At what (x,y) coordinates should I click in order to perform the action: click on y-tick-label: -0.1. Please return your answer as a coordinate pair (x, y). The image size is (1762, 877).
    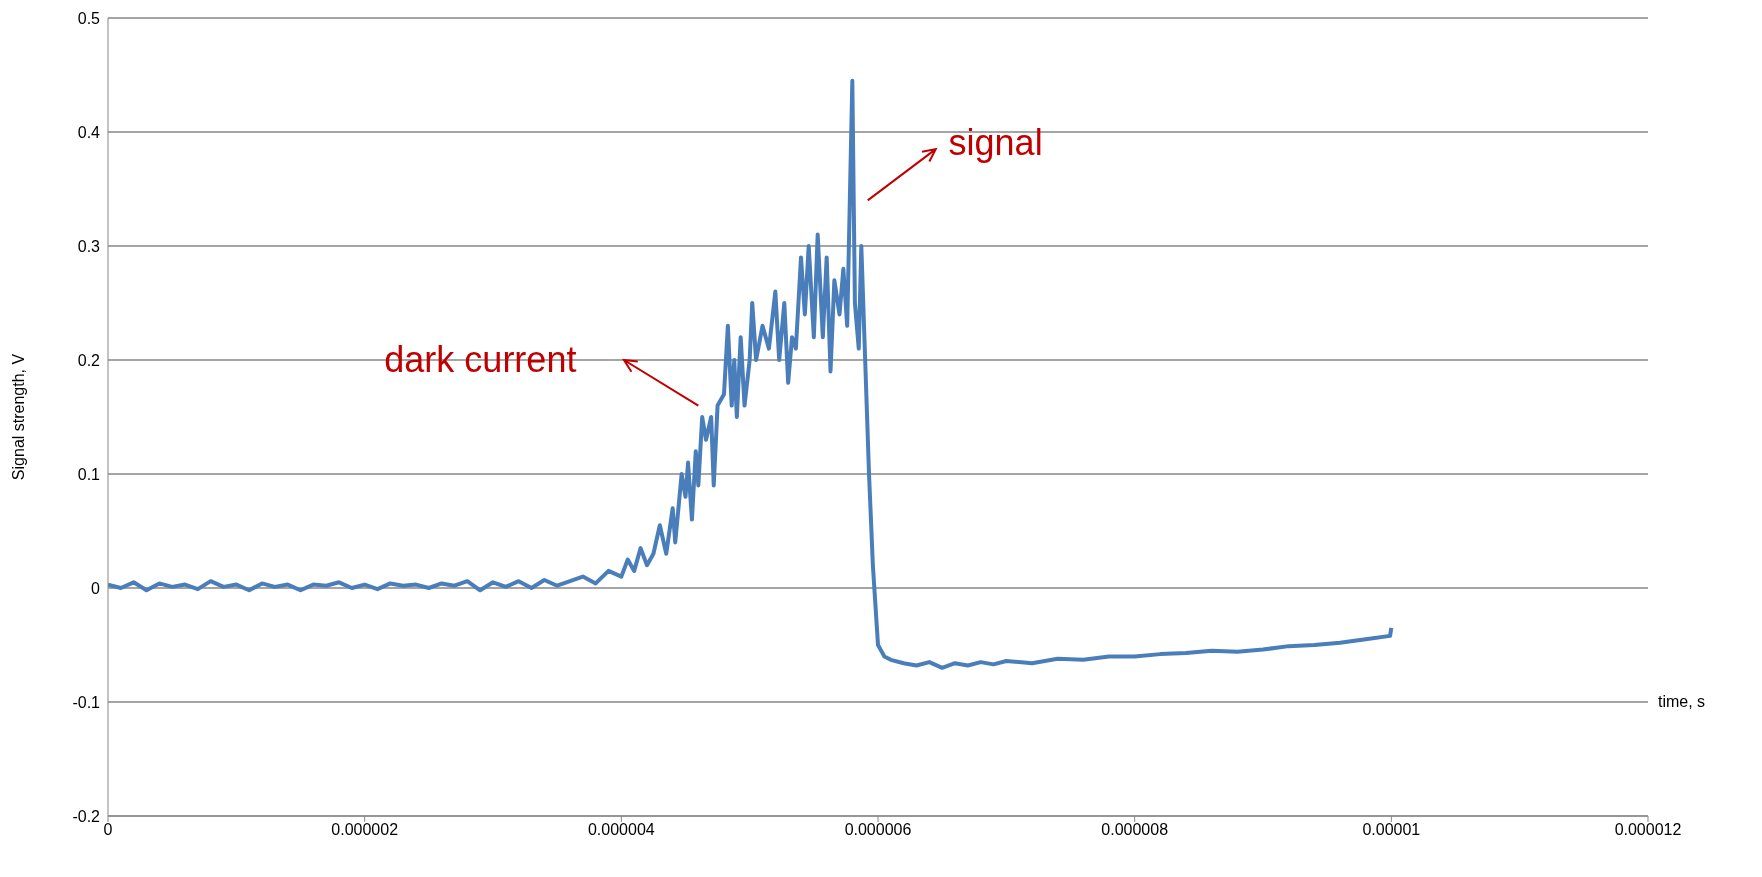
    Looking at the image, I should click on (86, 702).